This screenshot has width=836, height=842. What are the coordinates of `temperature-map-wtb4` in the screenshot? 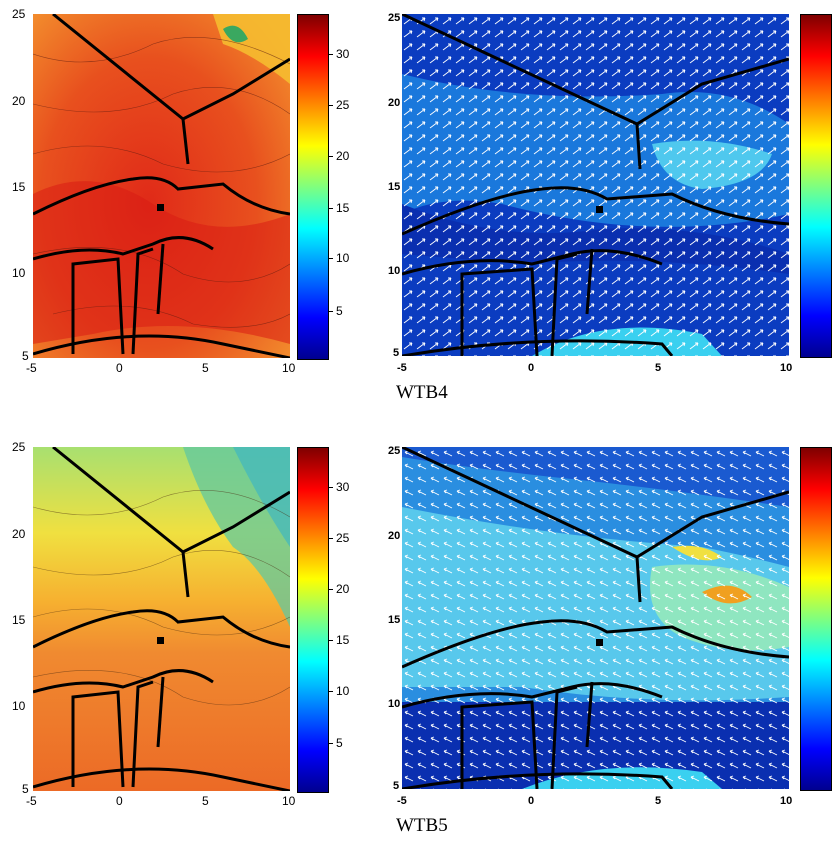 It's located at (161, 186).